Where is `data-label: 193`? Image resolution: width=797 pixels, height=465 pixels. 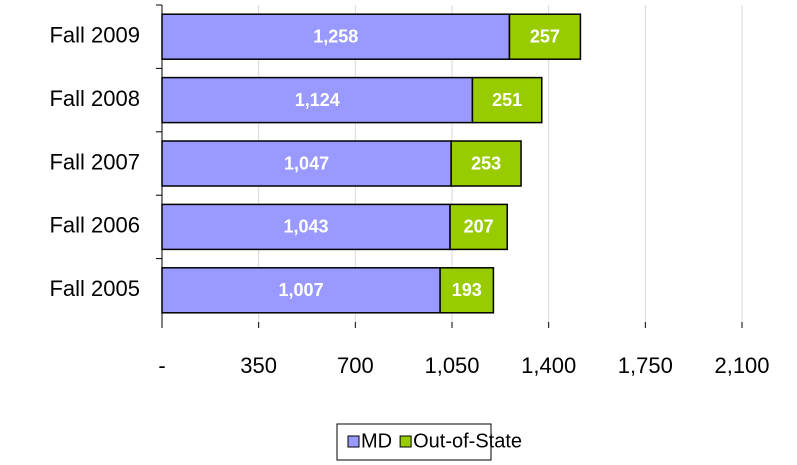 data-label: 193 is located at coordinates (467, 290).